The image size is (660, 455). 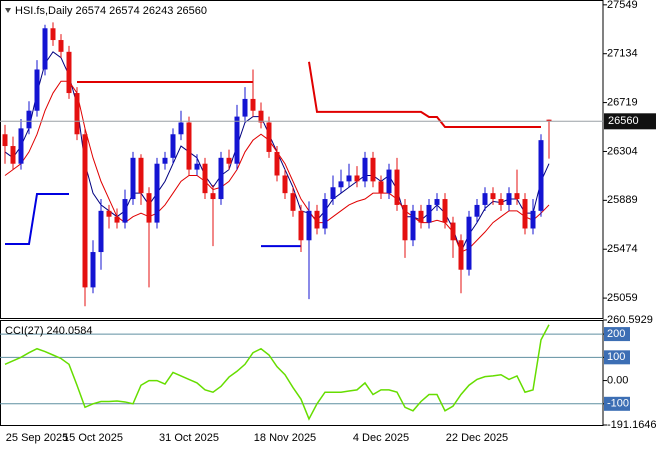 I want to click on x-tick-label: 15 Oct 2025, so click(x=93, y=438).